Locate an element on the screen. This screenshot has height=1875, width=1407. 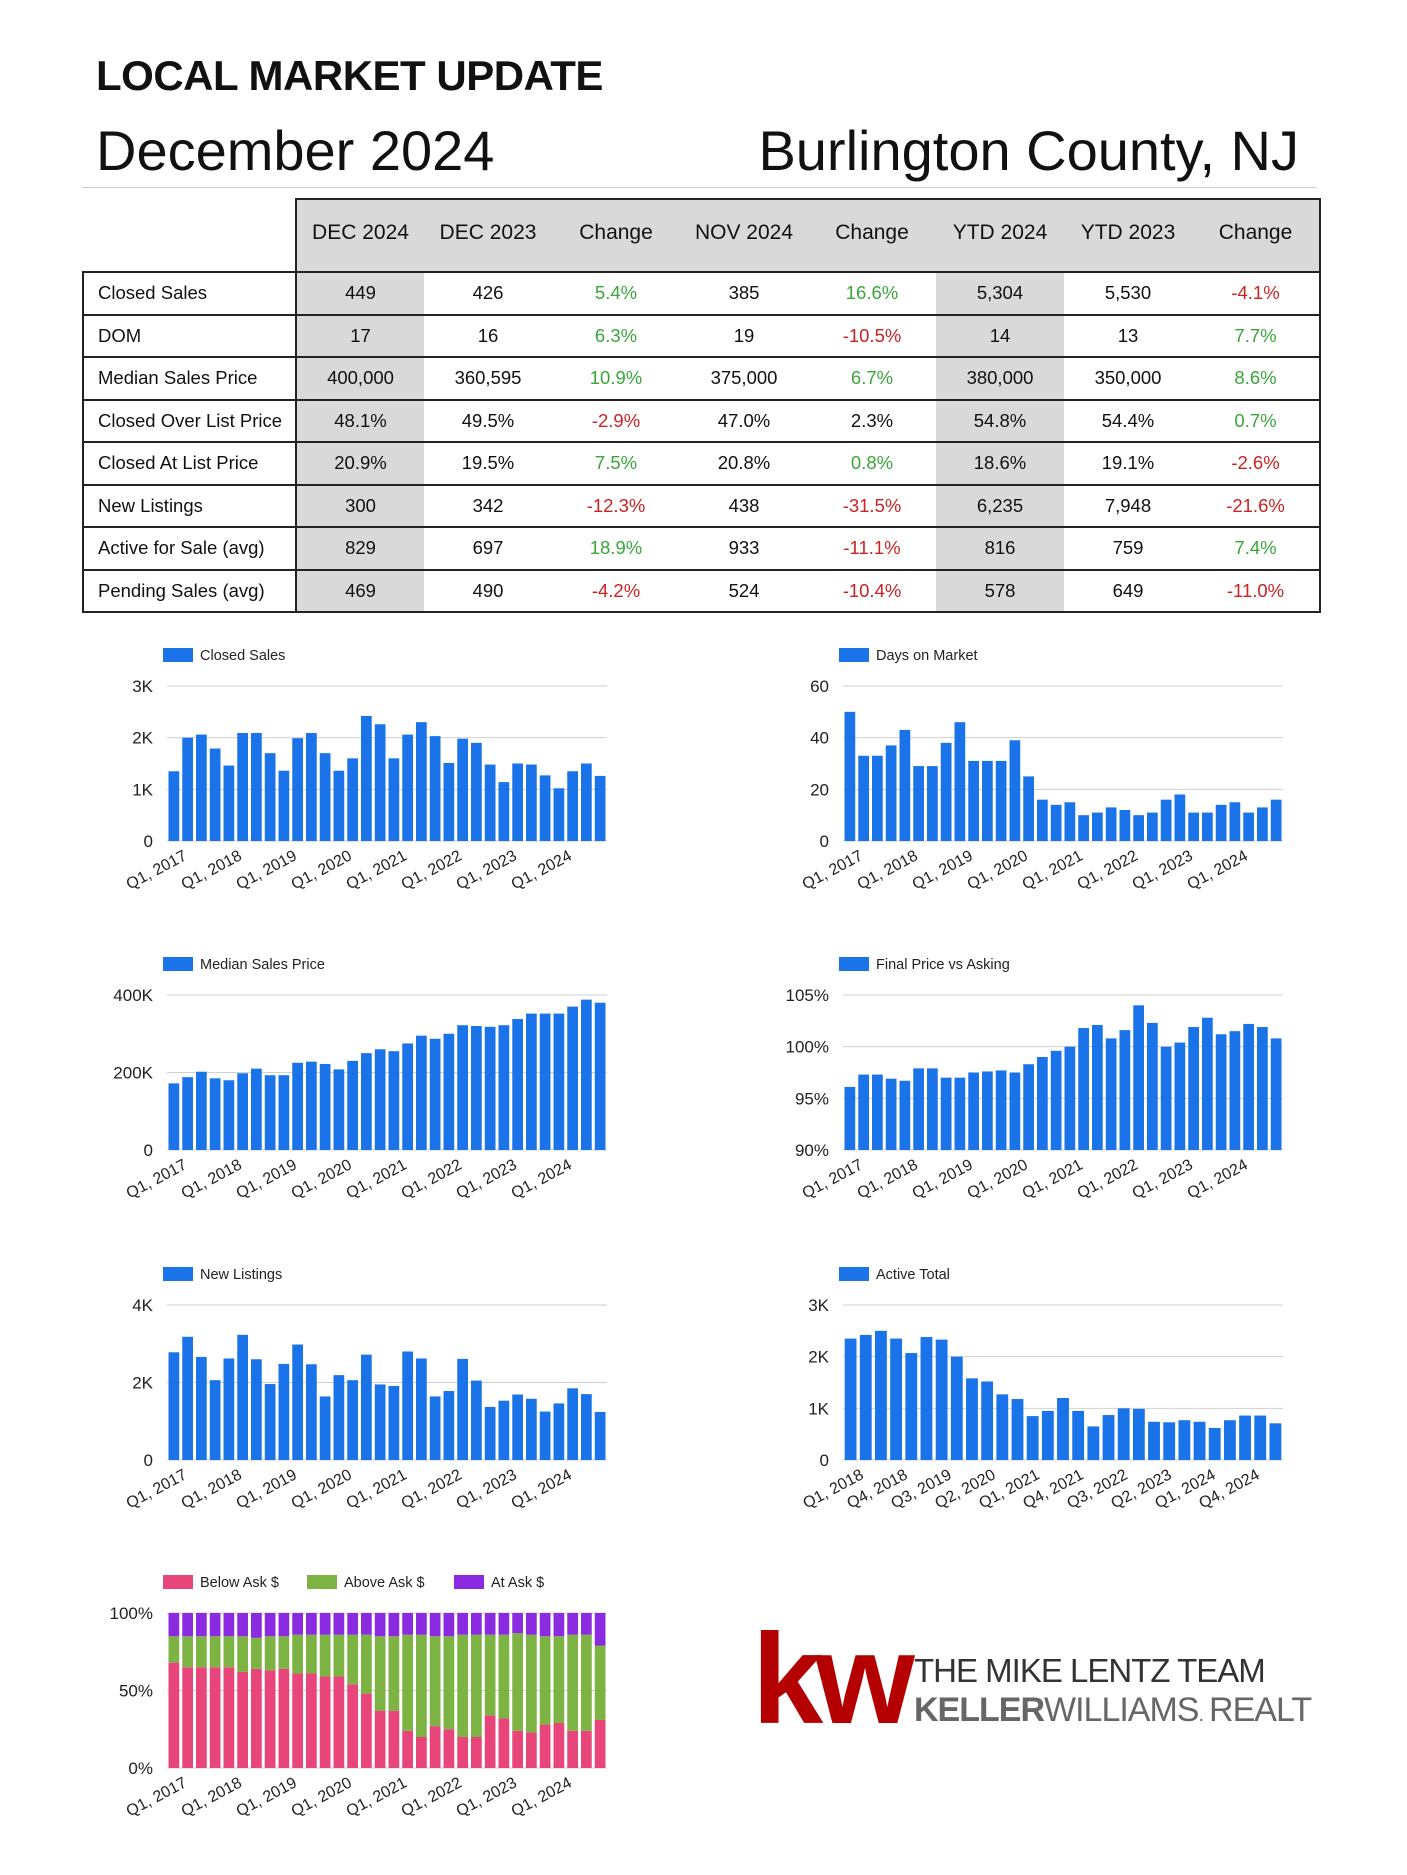
value-cell: 400,000 is located at coordinates (360, 379).